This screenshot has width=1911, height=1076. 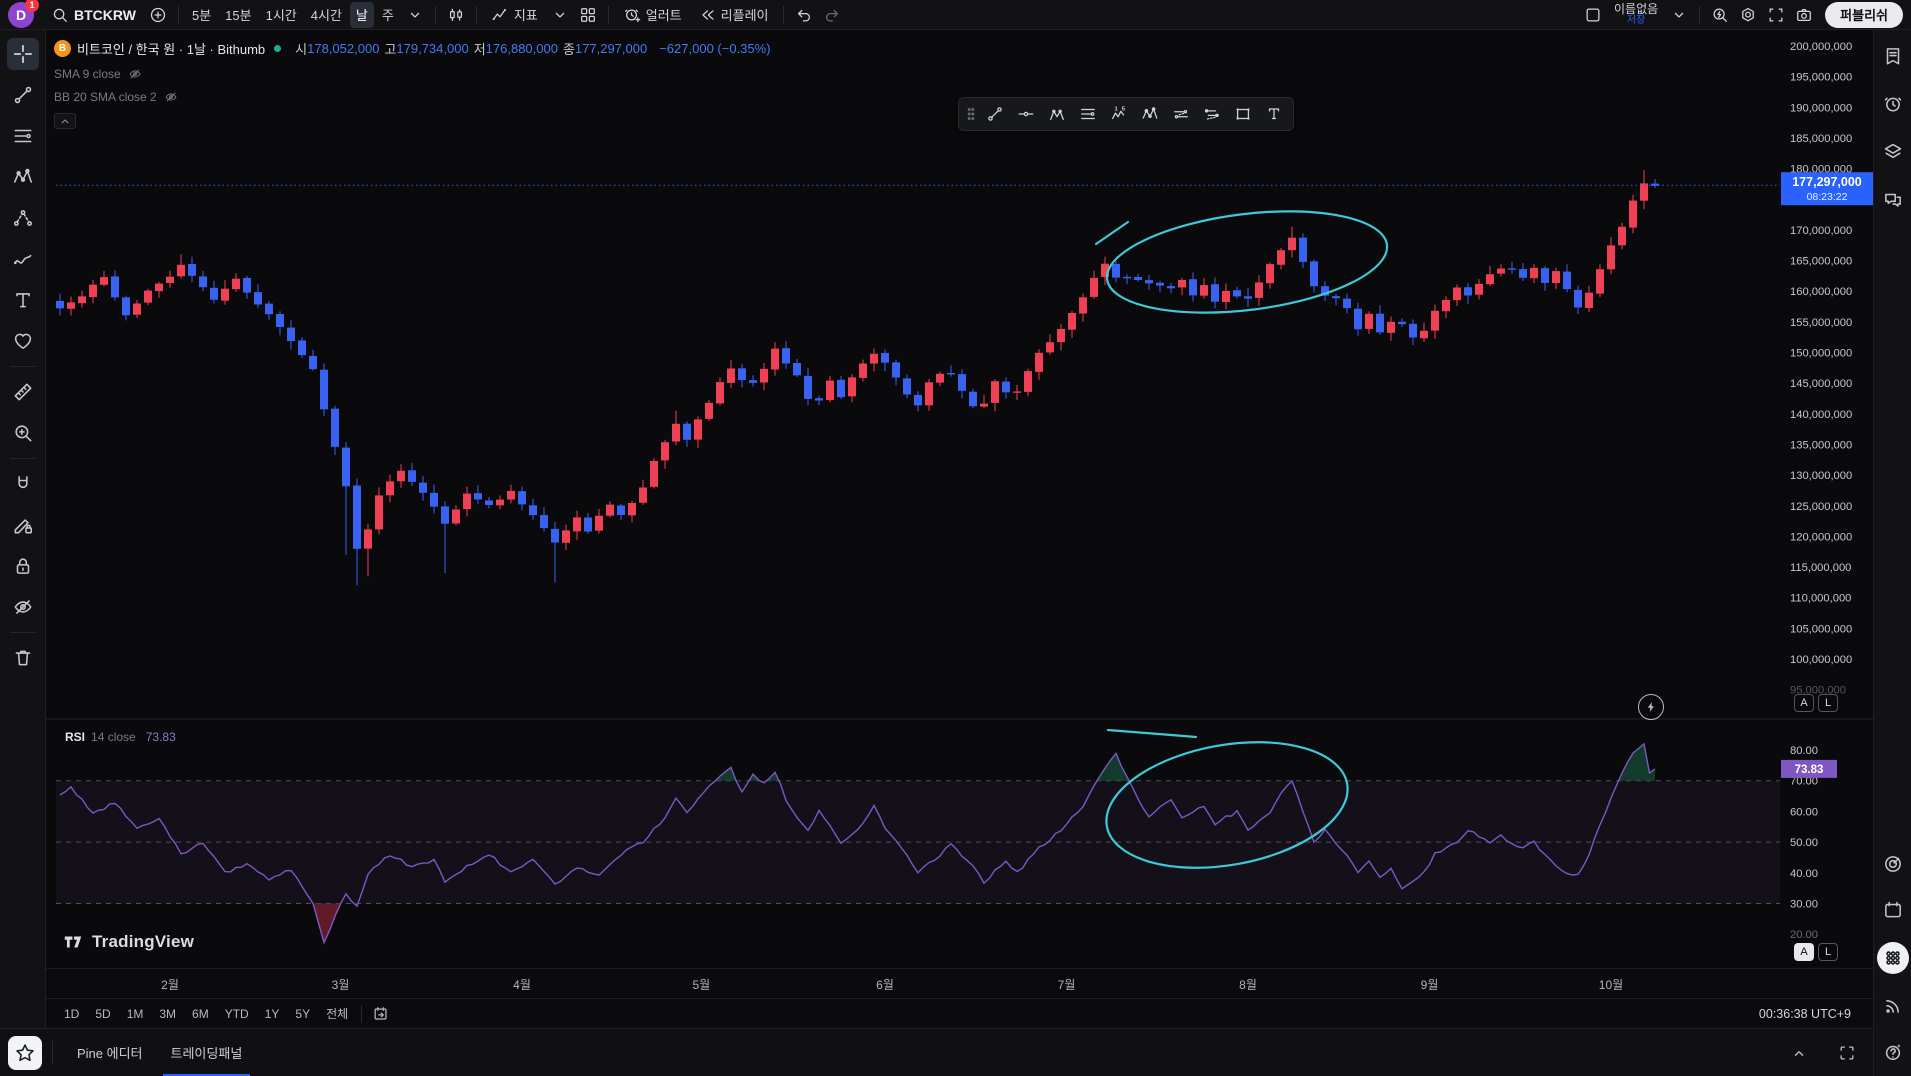 I want to click on chevron-down-icon, so click(x=415, y=15).